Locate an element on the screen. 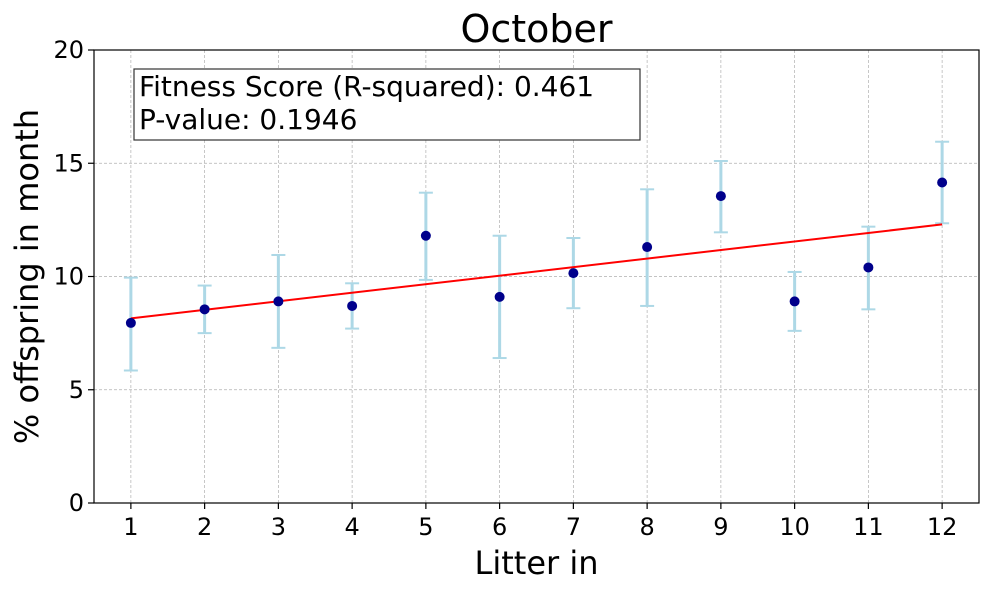 Image resolution: width=989 pixels, height=590 pixels. y-axis-title: % offspring in month is located at coordinates (27, 276).